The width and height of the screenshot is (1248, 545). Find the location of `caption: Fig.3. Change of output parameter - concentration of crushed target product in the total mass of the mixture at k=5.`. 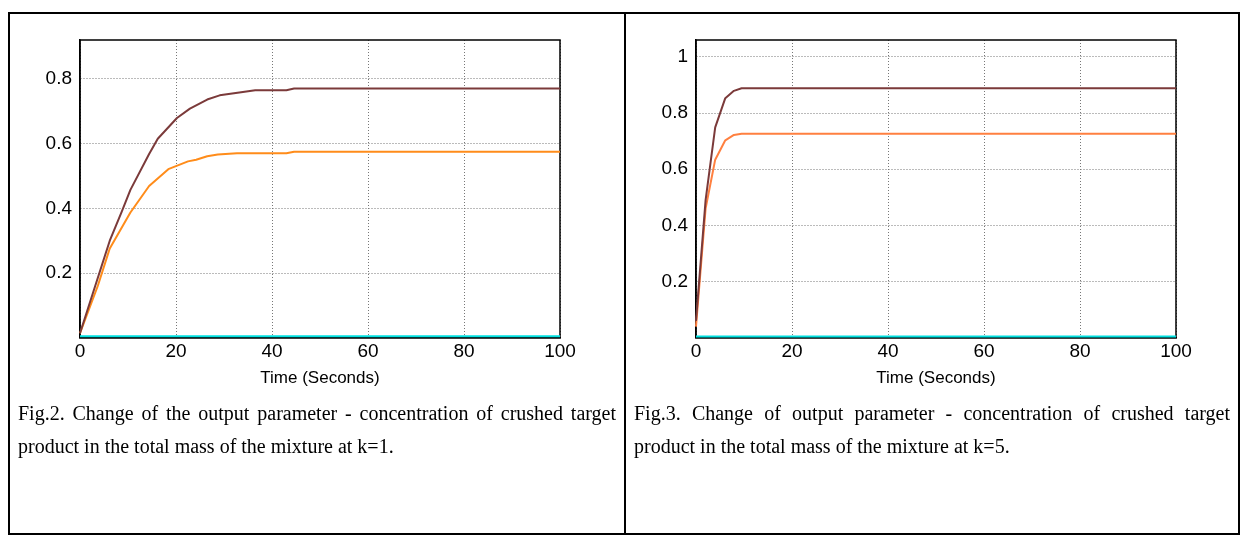

caption: Fig.3. Change of output parameter - concentration of crushed target product in the total mass of the mixture at k=5. is located at coordinates (932, 430).